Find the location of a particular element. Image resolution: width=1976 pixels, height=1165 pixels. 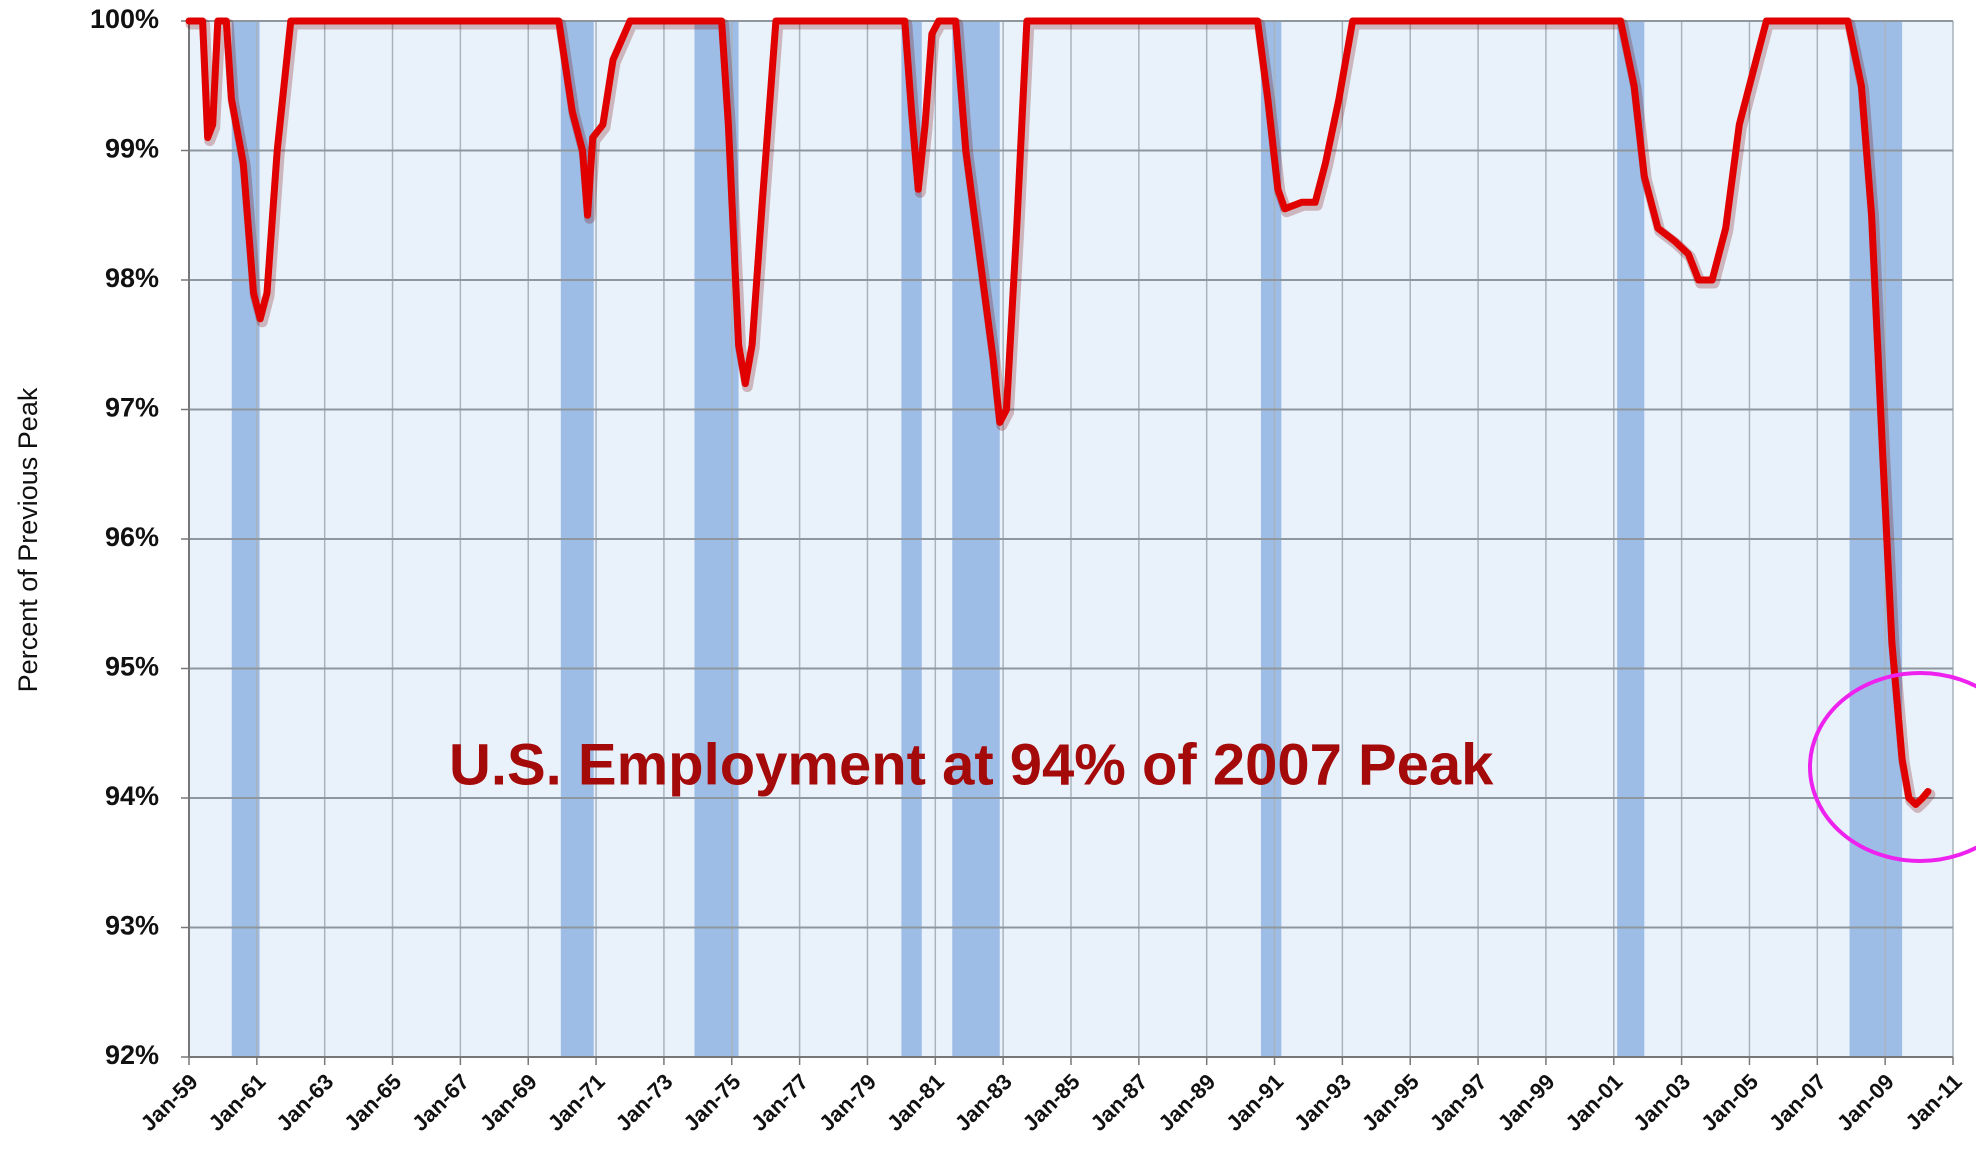

x-tick-label: Jan-85 is located at coordinates (1051, 1102).